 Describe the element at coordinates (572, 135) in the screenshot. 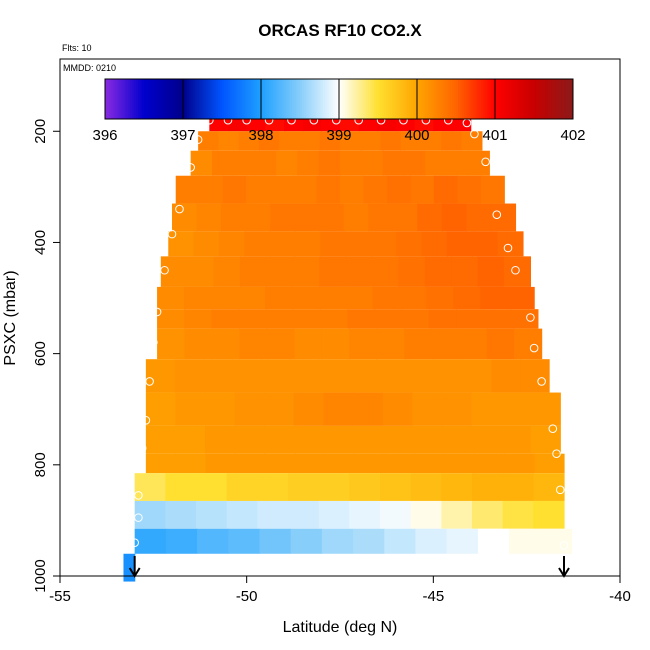

I see `colorbar-tick-label: 402` at that location.